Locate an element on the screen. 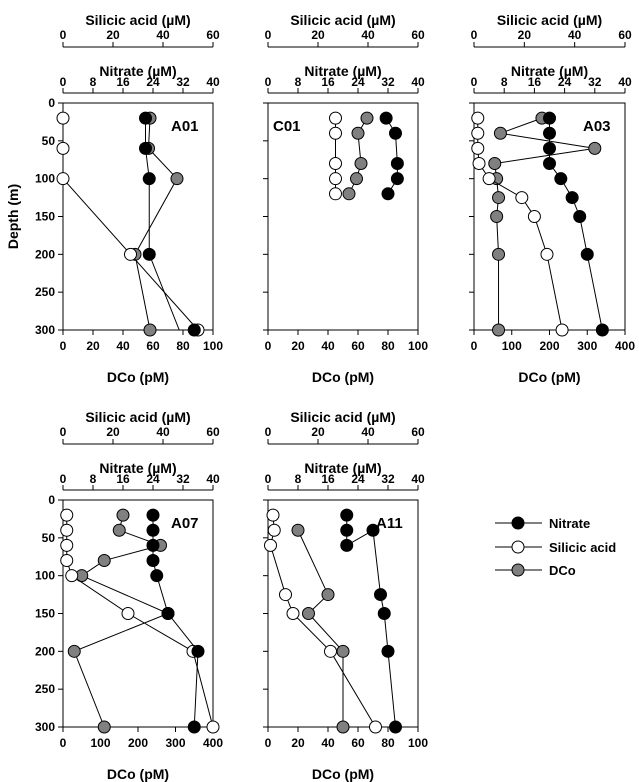 This screenshot has height=782, width=639. dco-line is located at coordinates (320, 628).